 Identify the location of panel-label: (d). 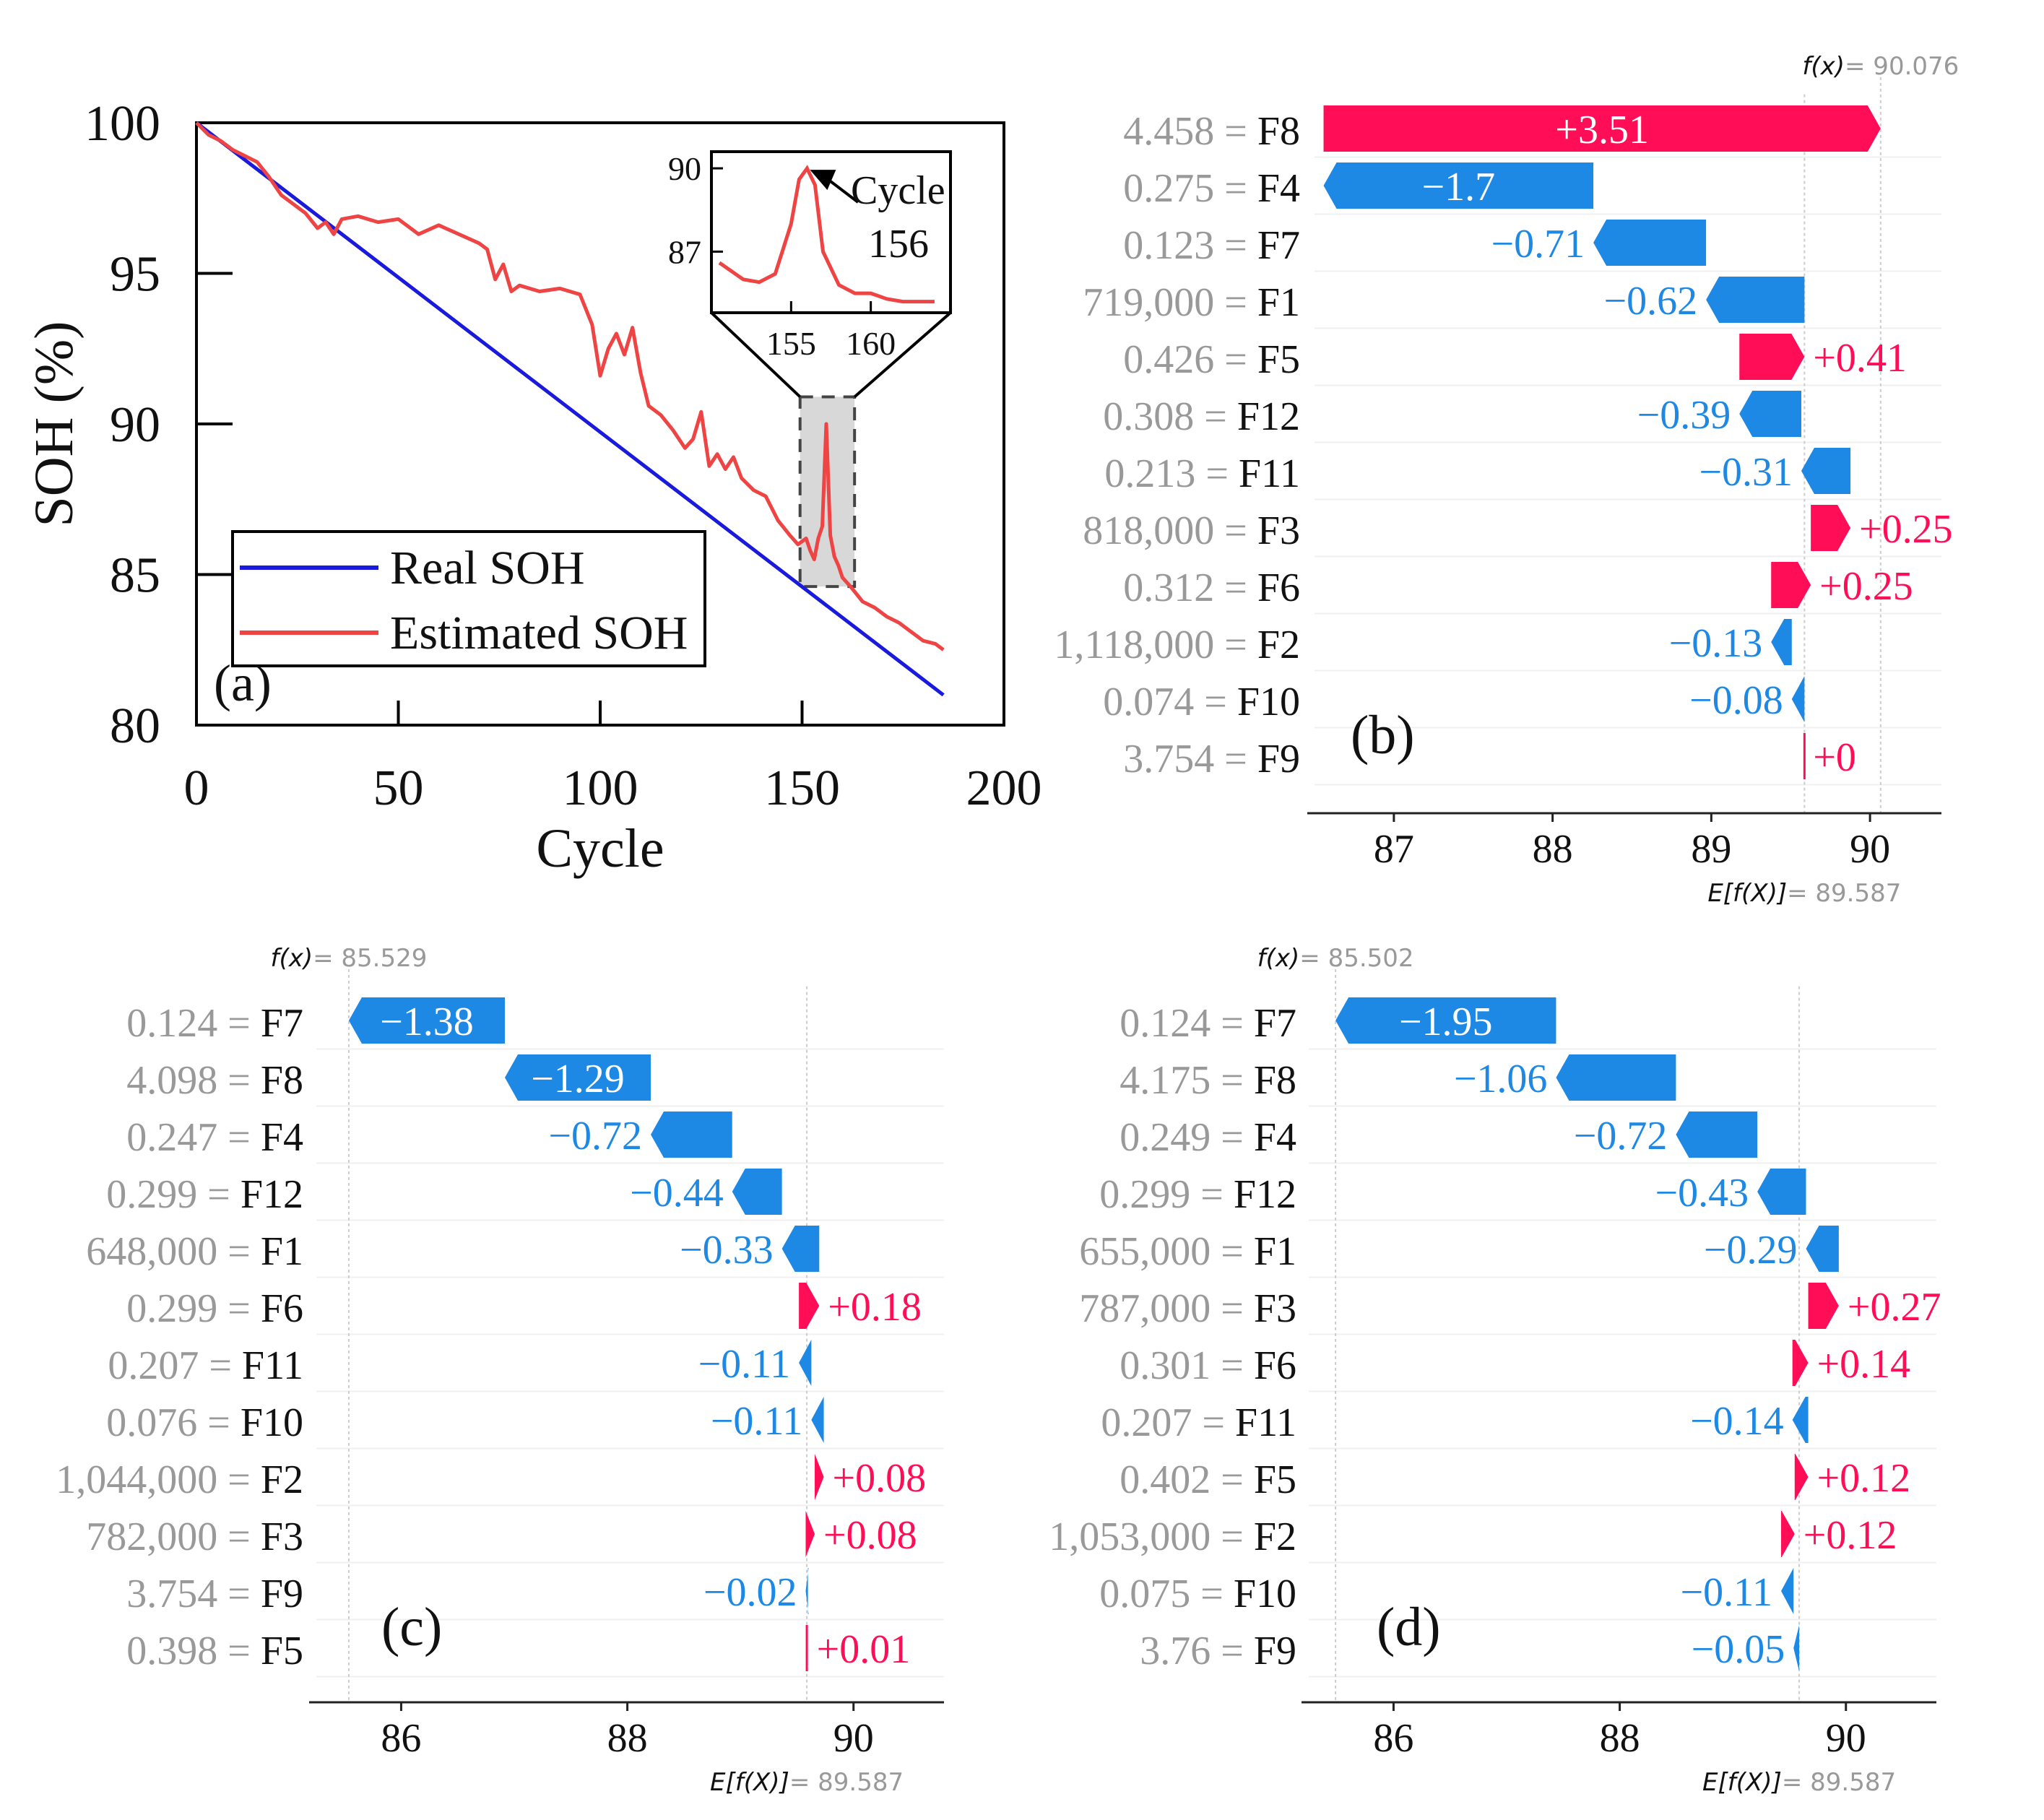
(1409, 1627).